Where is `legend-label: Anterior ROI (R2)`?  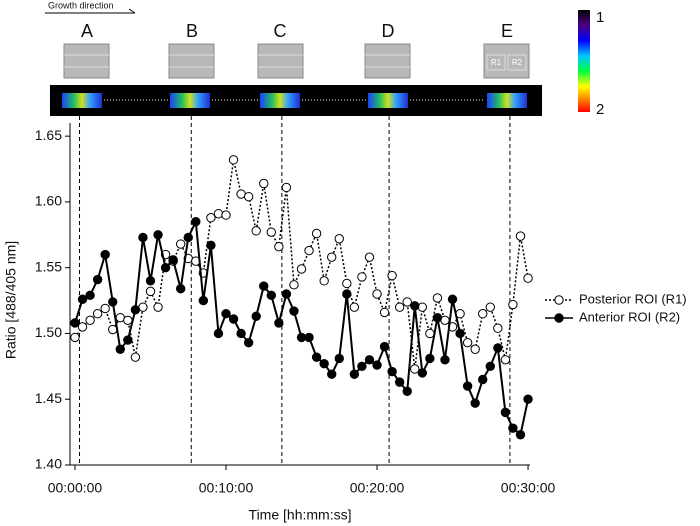 legend-label: Anterior ROI (R2) is located at coordinates (629, 316).